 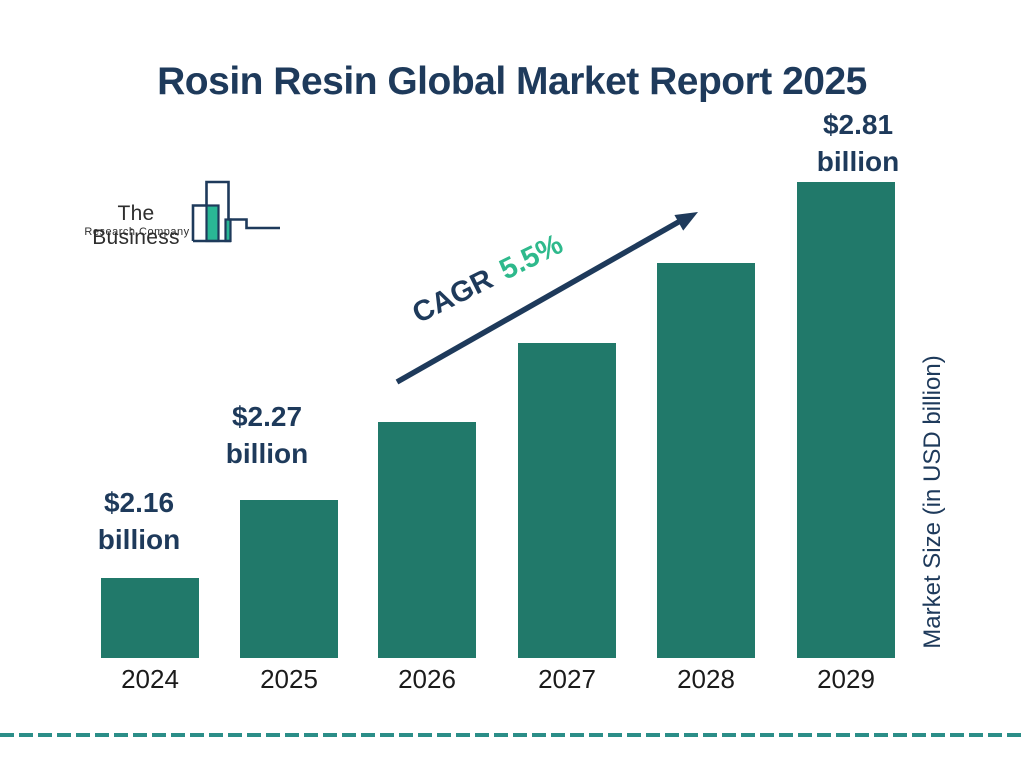 I want to click on cagr-label: CAGR, so click(x=453, y=296).